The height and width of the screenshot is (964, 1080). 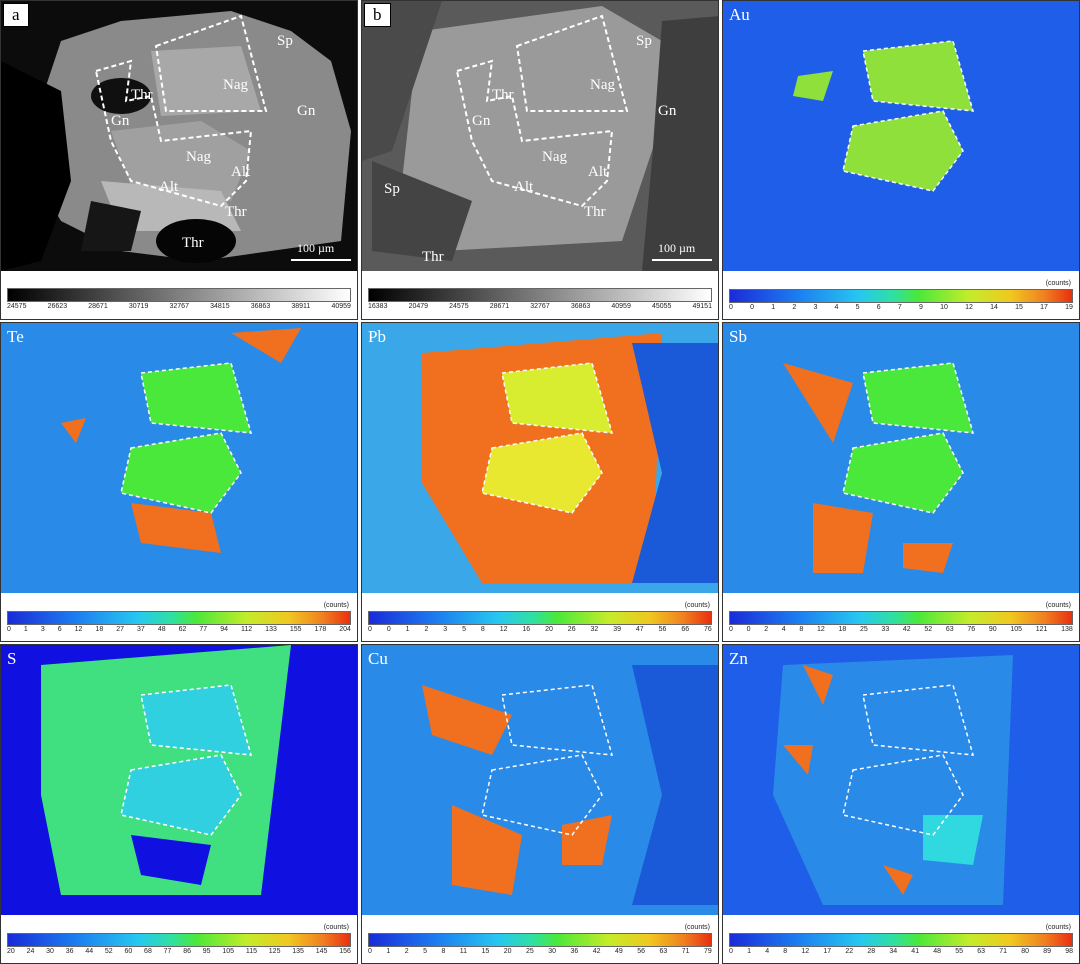 I want to click on colorbar-tick-label: 86, so click(x=187, y=951).